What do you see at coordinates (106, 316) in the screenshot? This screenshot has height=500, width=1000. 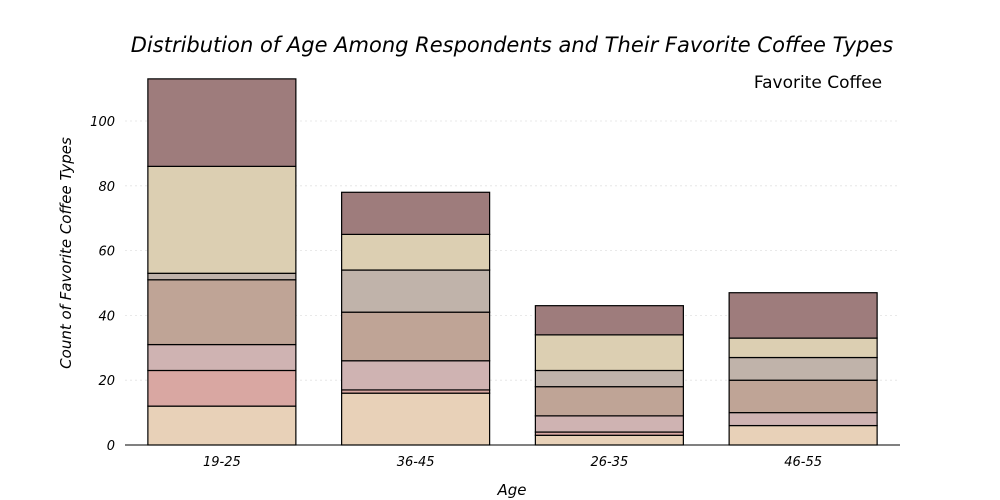 I see `y-tick-label: 40` at bounding box center [106, 316].